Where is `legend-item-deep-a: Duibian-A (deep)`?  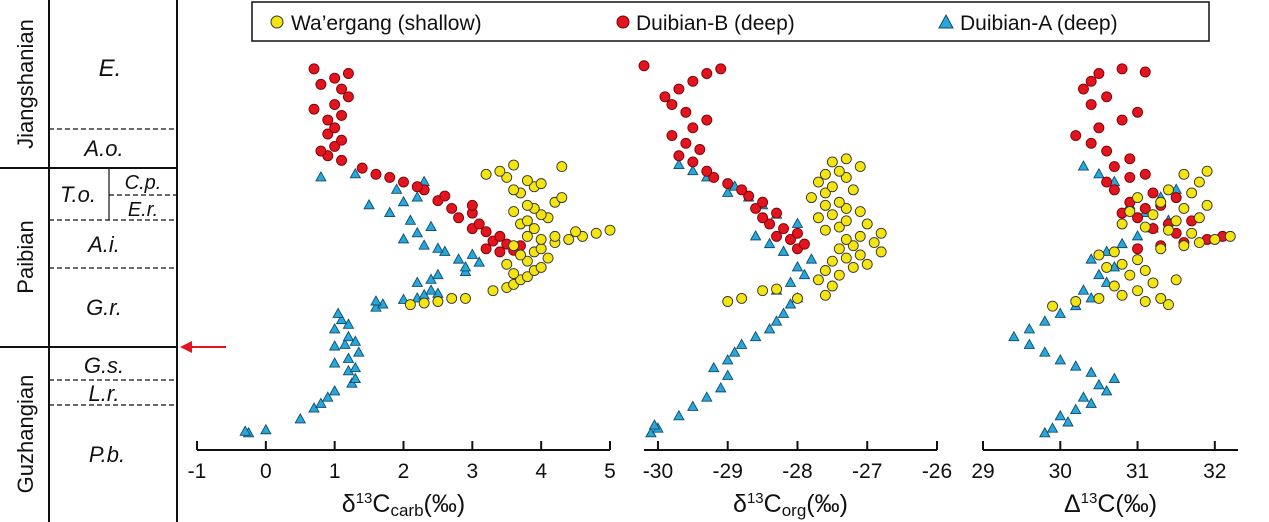
legend-item-deep-a: Duibian-A (deep) is located at coordinates (1028, 23).